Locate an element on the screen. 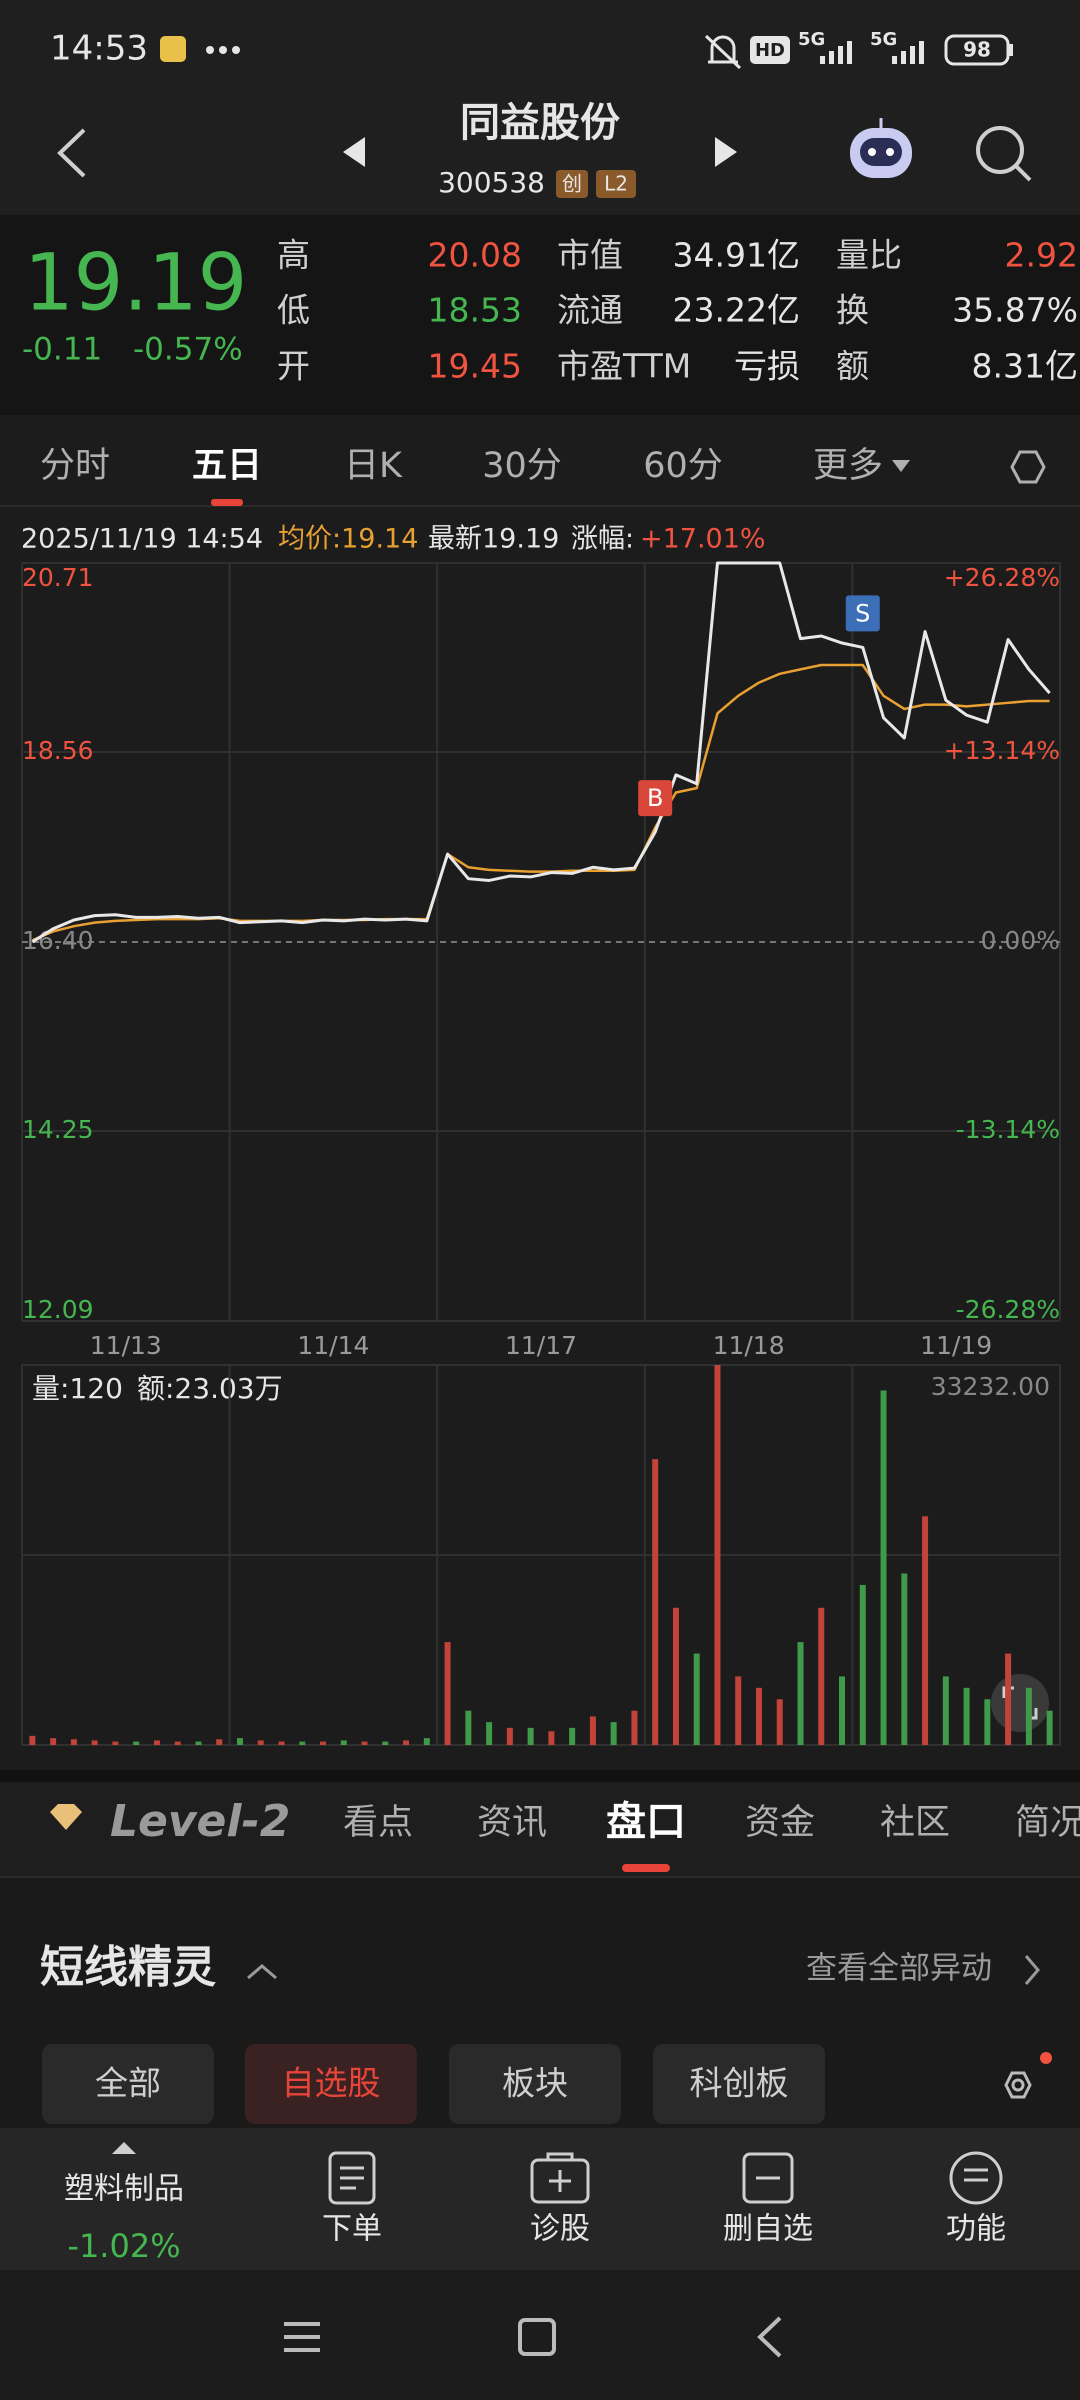  quote-bg is located at coordinates (540, 315).